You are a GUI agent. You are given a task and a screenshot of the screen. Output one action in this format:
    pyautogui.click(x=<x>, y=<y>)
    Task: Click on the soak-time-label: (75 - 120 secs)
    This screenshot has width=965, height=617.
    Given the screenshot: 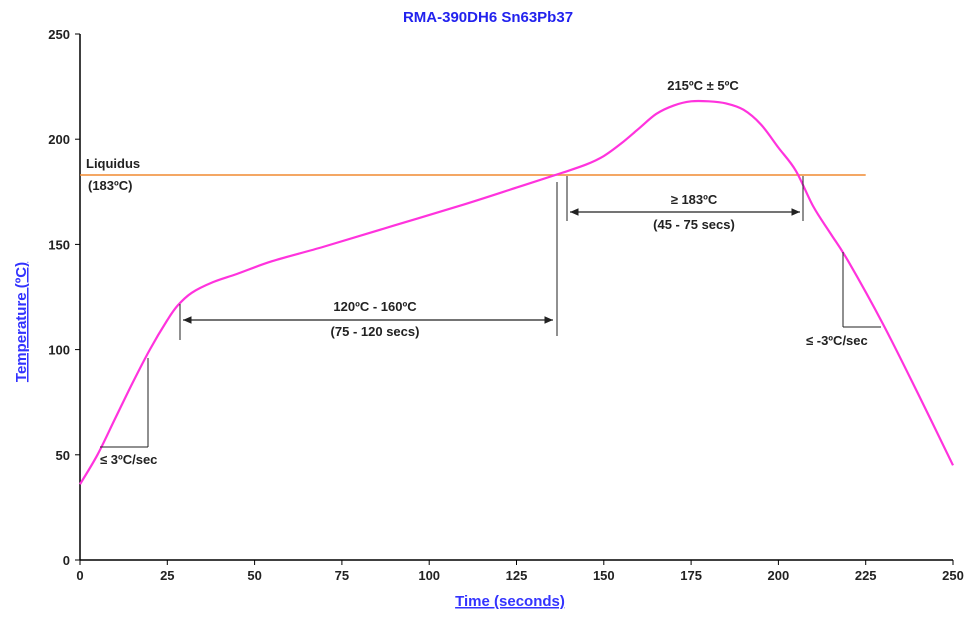 What is the action you would take?
    pyautogui.click(x=375, y=331)
    